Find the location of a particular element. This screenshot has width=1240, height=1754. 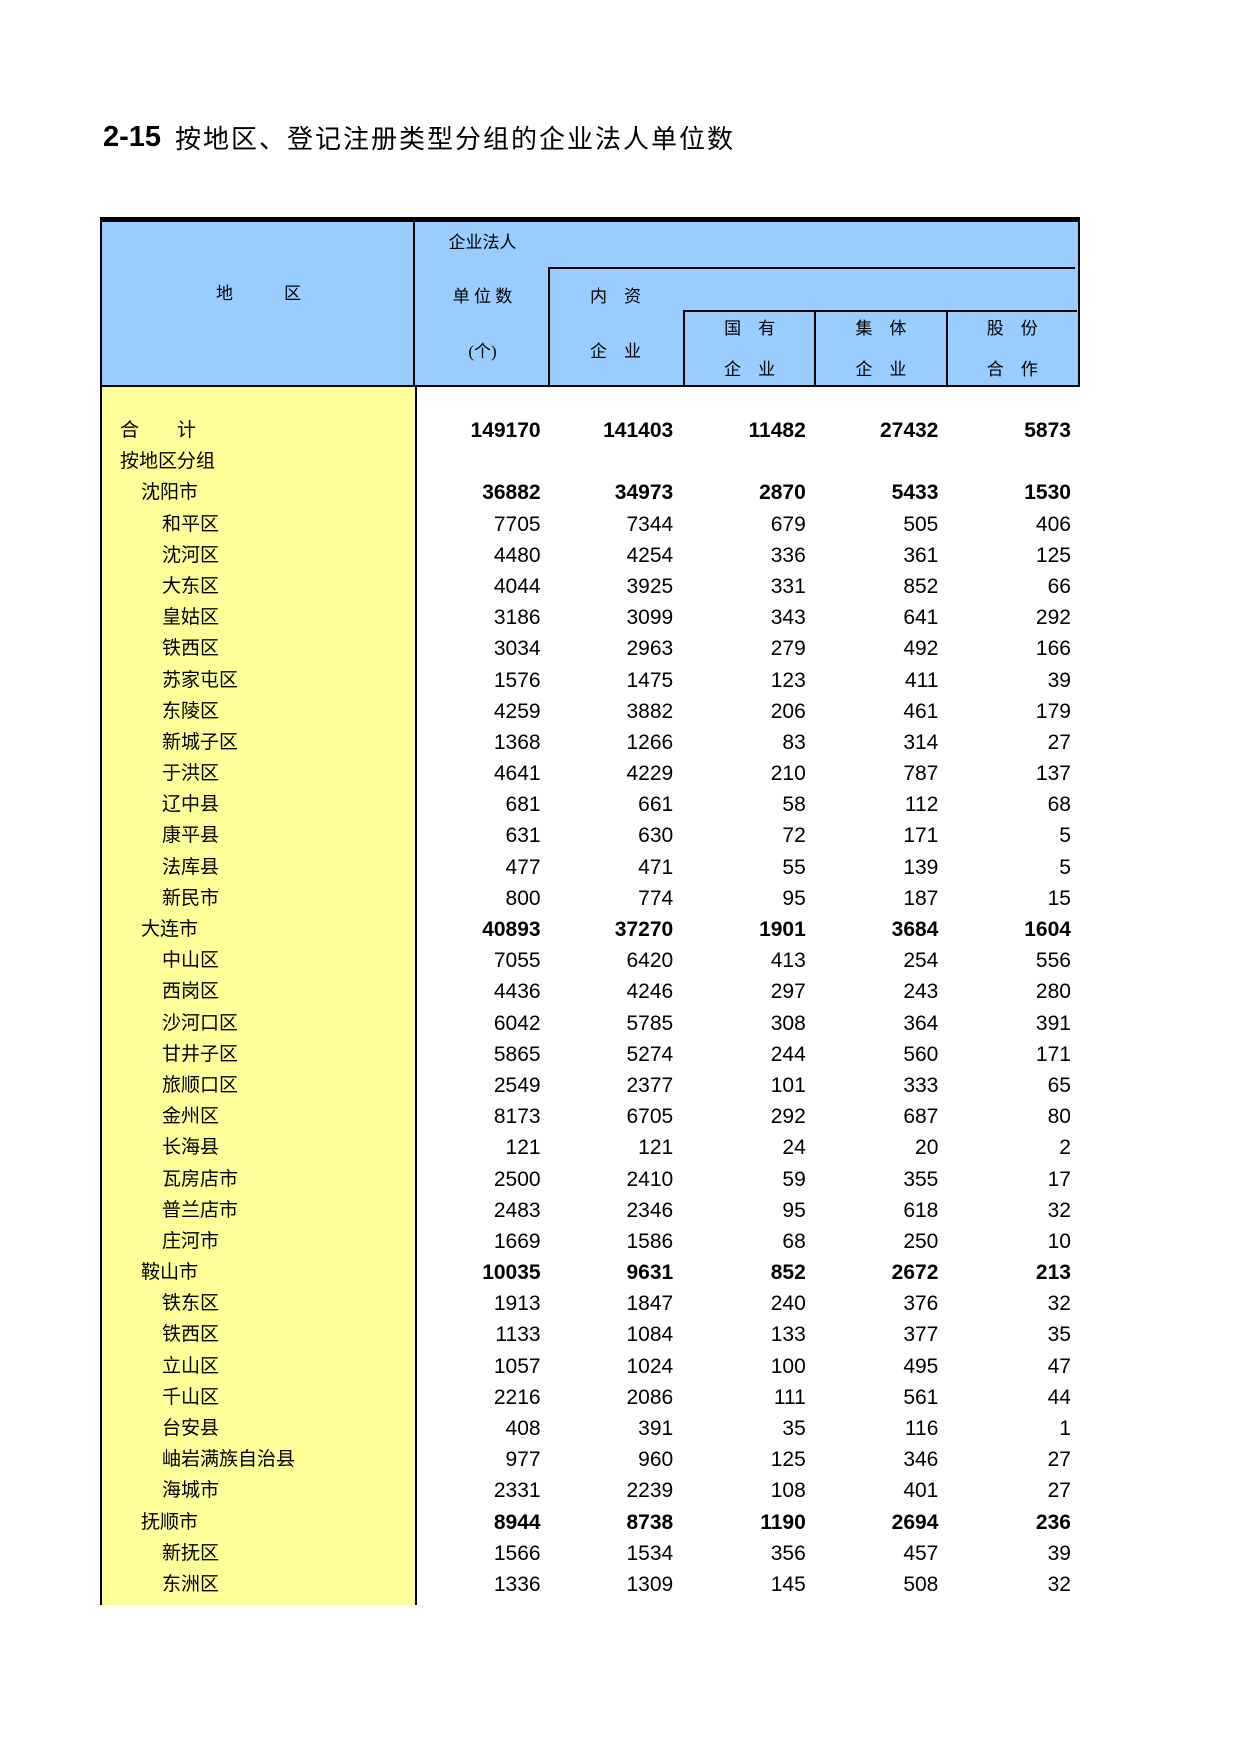

region-name: 沈阳市 is located at coordinates (170, 493).